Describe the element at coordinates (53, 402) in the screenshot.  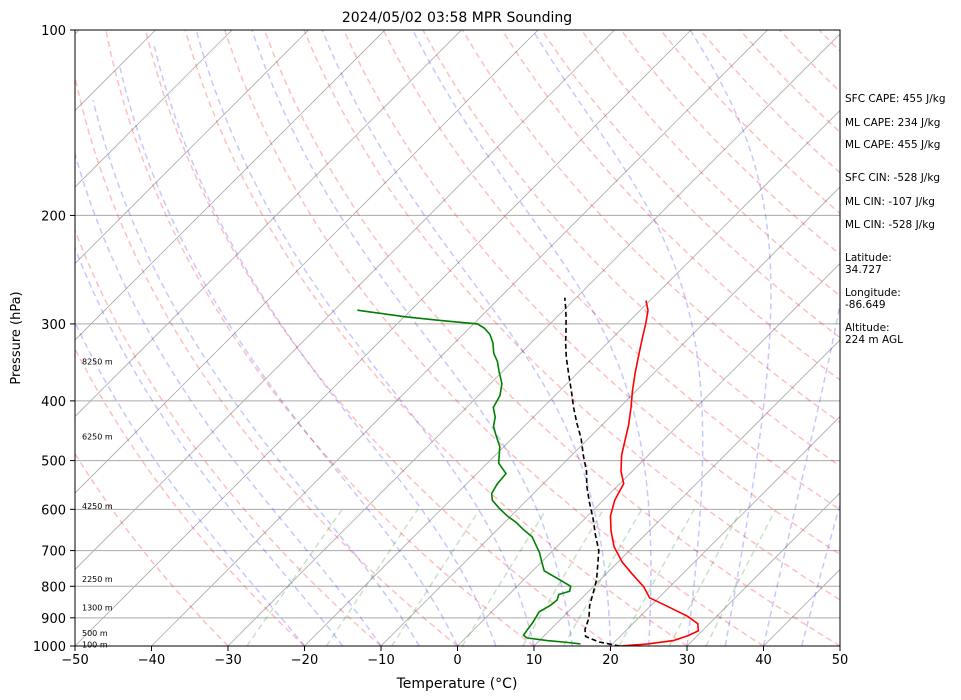
I see `y-tick-label: 400` at that location.